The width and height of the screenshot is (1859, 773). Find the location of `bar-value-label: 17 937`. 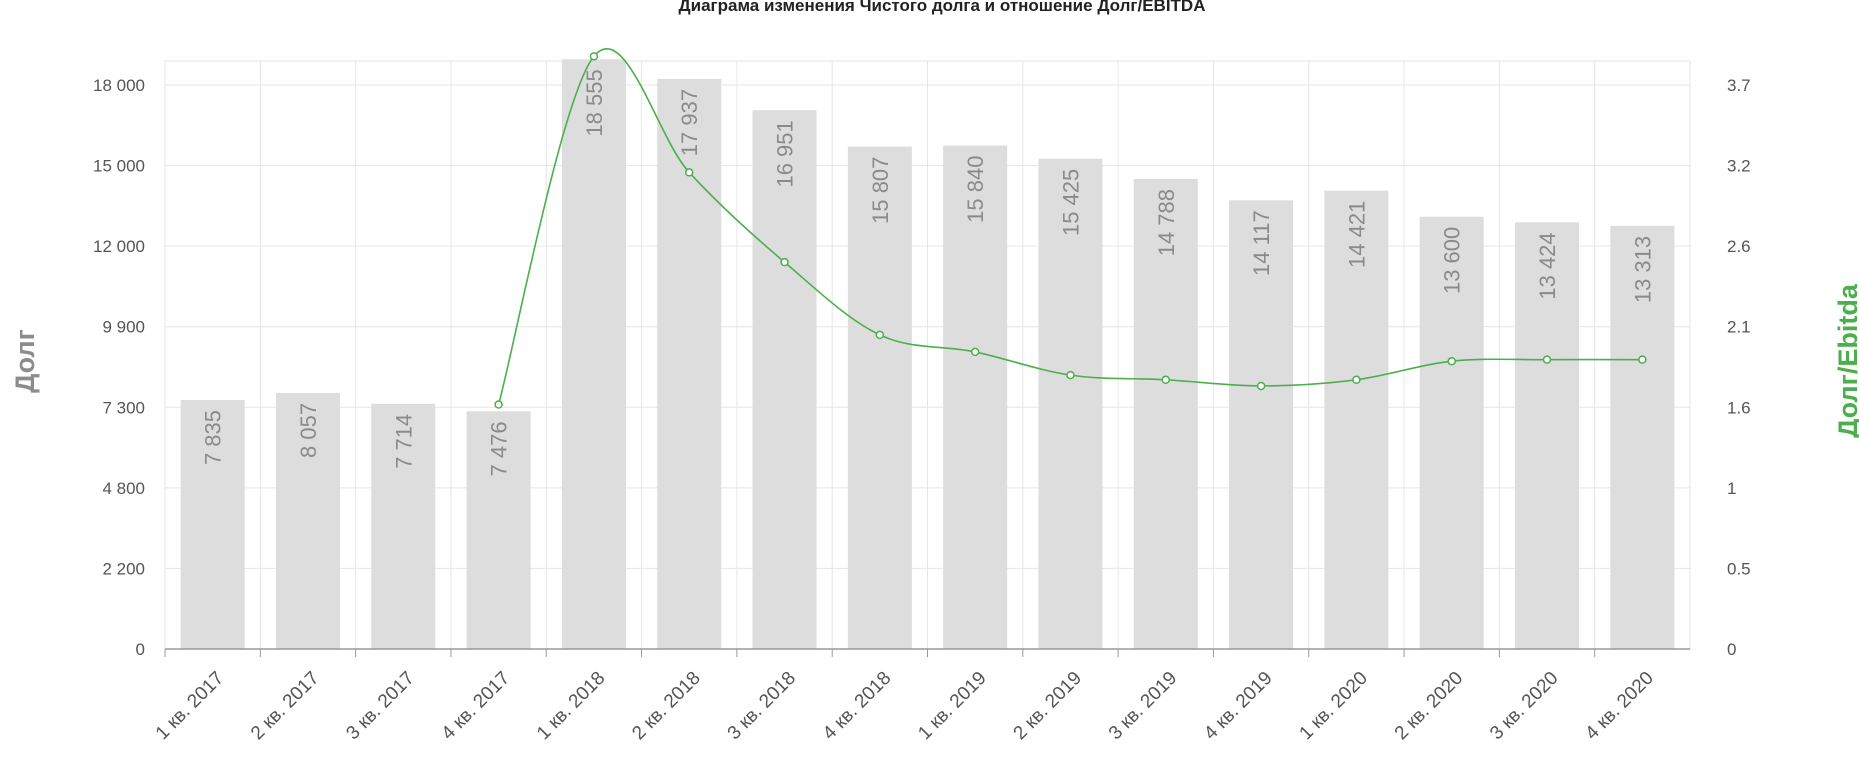

bar-value-label: 17 937 is located at coordinates (689, 122).